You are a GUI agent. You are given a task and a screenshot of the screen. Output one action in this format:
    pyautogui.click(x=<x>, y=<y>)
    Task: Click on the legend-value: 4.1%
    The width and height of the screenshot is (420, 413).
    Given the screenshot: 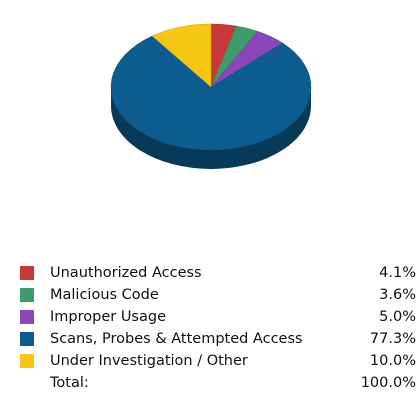 What is the action you would take?
    pyautogui.click(x=397, y=273)
    